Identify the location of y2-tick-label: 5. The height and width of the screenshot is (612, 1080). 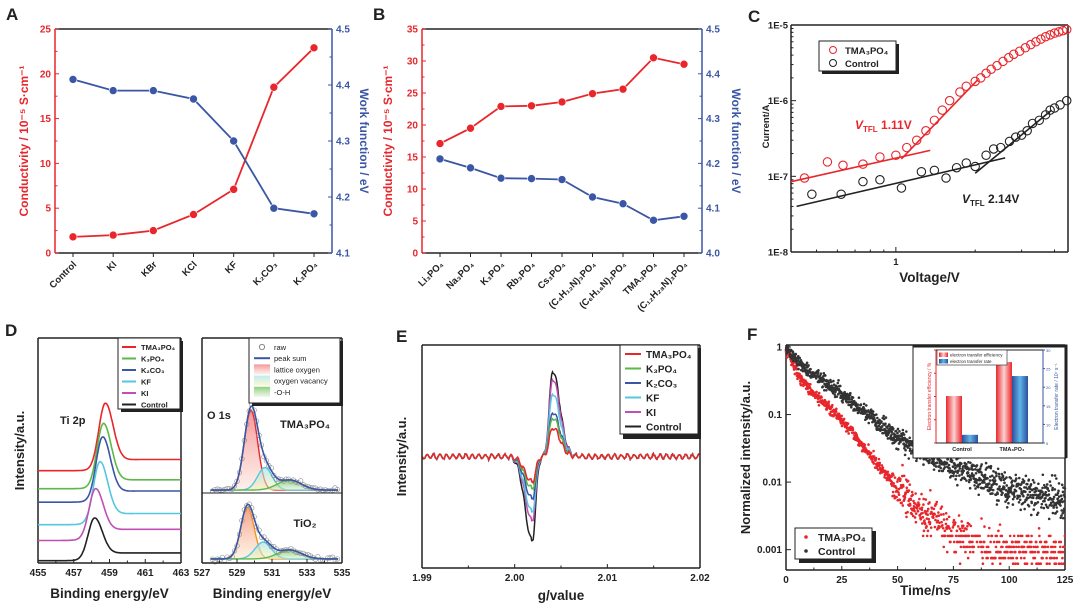
(1047, 443).